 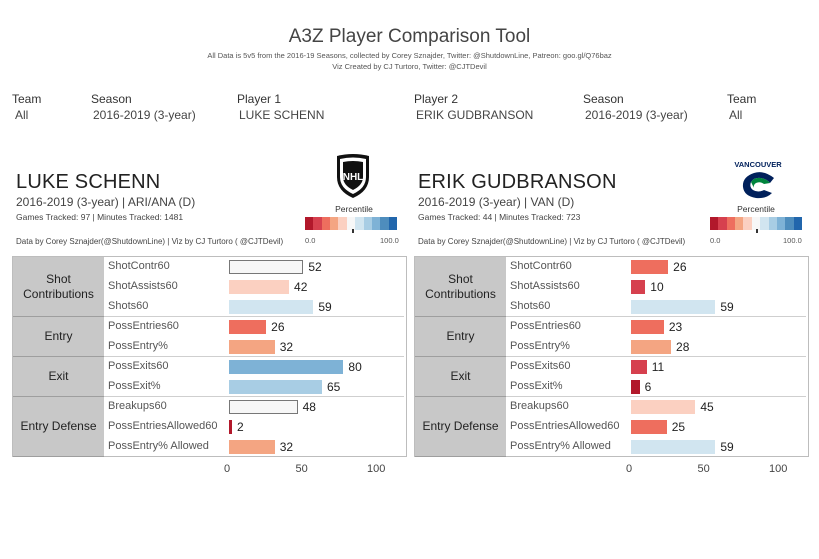 I want to click on filter-season-2-label: Season, so click(x=603, y=99).